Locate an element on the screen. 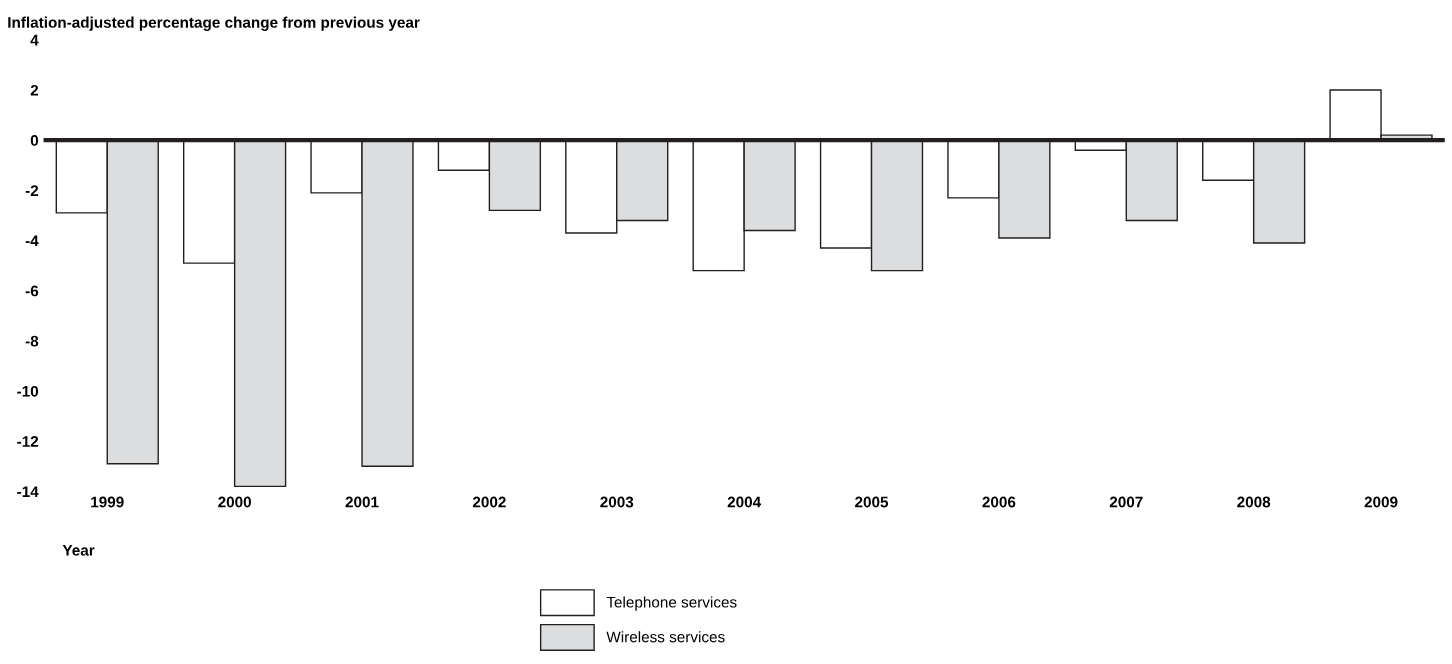 This screenshot has width=1452, height=664. x-tick-label: 1999 is located at coordinates (107, 502).